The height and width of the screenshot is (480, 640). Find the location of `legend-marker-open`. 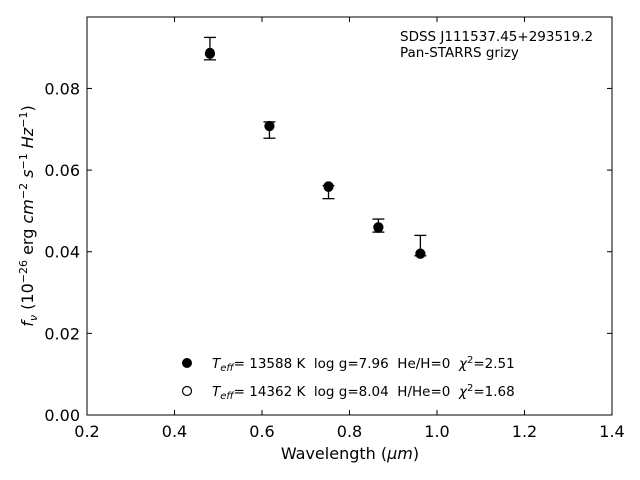

legend-marker-open is located at coordinates (187, 391).